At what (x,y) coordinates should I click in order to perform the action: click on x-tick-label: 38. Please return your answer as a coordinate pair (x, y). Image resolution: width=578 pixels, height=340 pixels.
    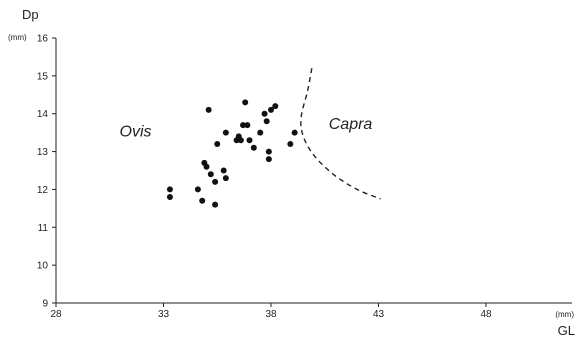
    Looking at the image, I should click on (271, 314).